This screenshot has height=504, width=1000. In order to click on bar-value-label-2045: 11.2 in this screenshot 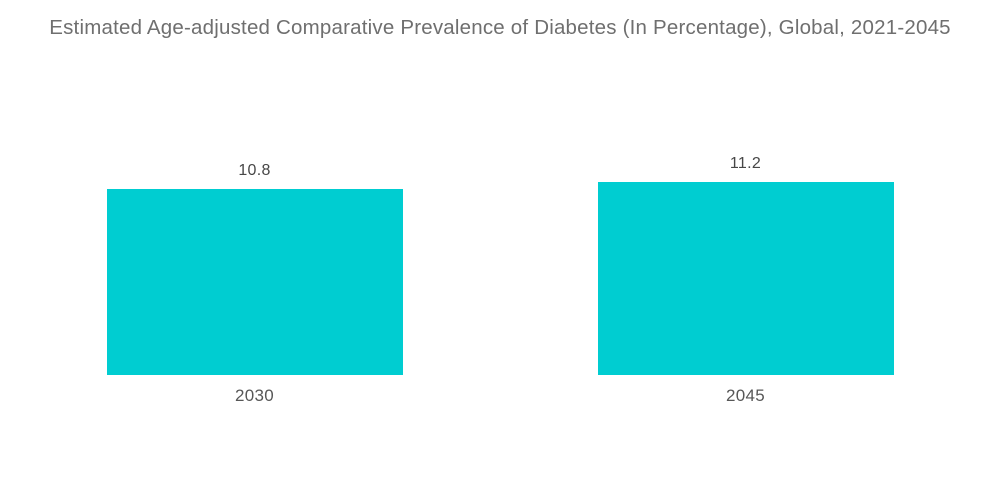, I will do `click(745, 163)`.